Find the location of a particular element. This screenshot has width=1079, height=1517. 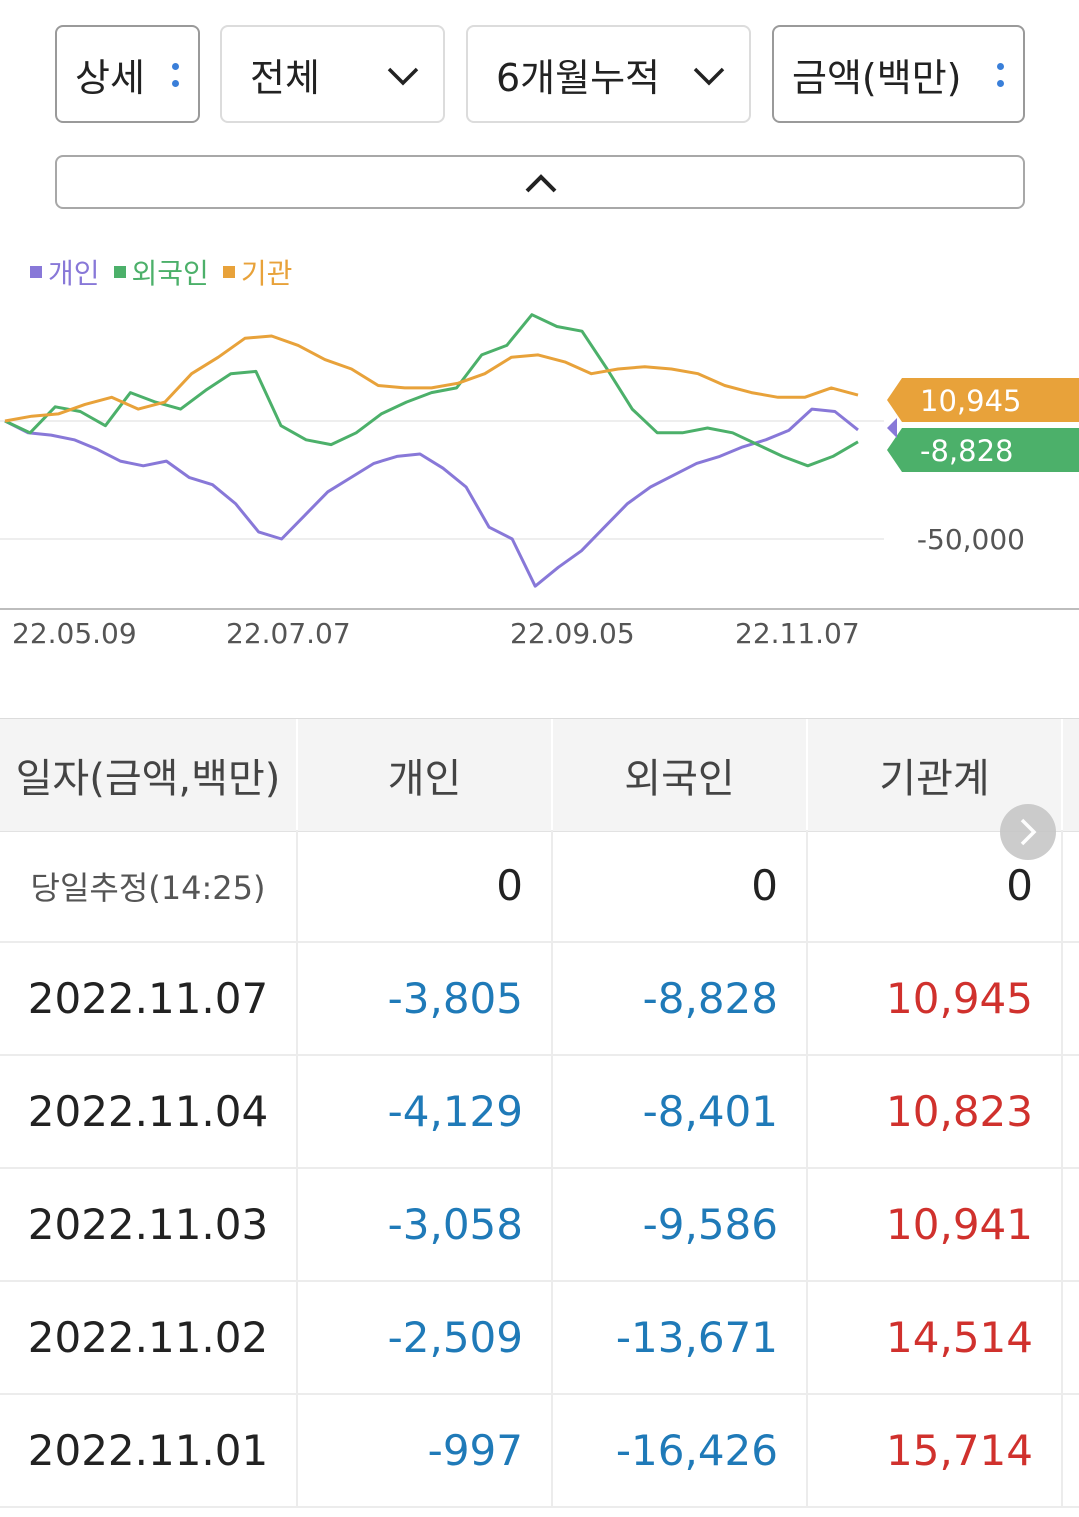

table-row: 당일추정(14:25) 0 0 0 is located at coordinates (539, 886).